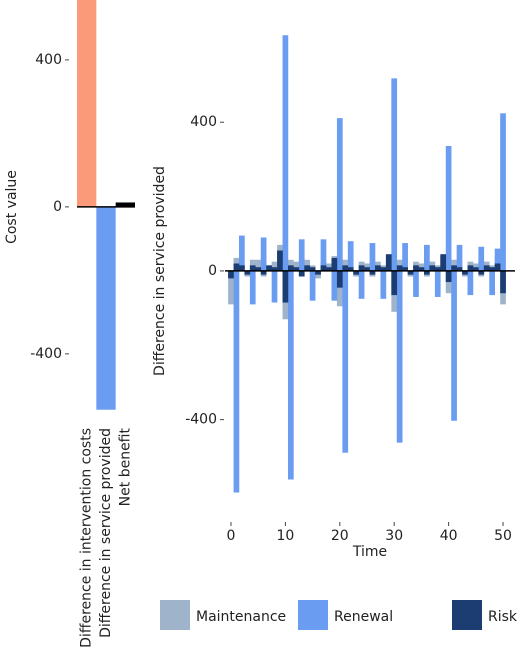 The width and height of the screenshot is (520, 658). What do you see at coordinates (285, 536) in the screenshot?
I see `x-tick-label: 10` at bounding box center [285, 536].